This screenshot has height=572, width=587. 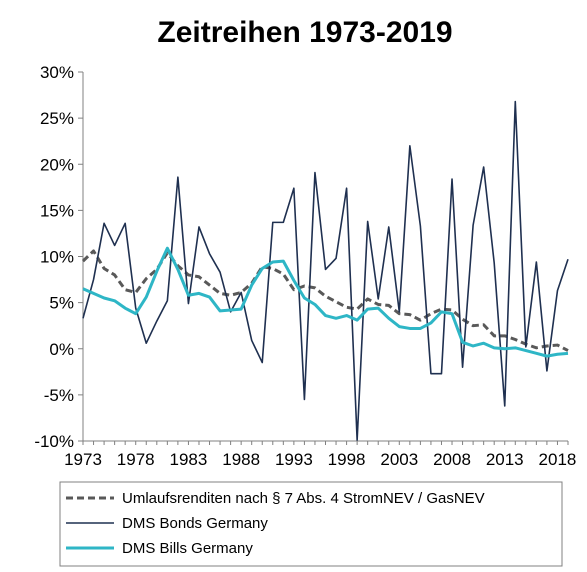 I want to click on x-tick-label: 2018, so click(x=558, y=459).